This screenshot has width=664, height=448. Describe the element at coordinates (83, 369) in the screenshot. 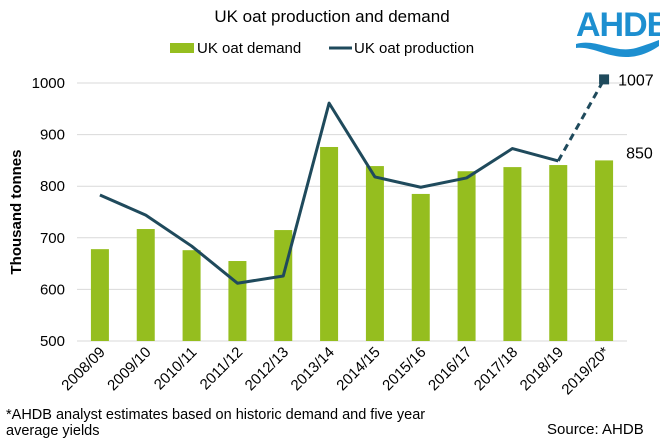

I see `x-tick-label: 2008/09` at that location.